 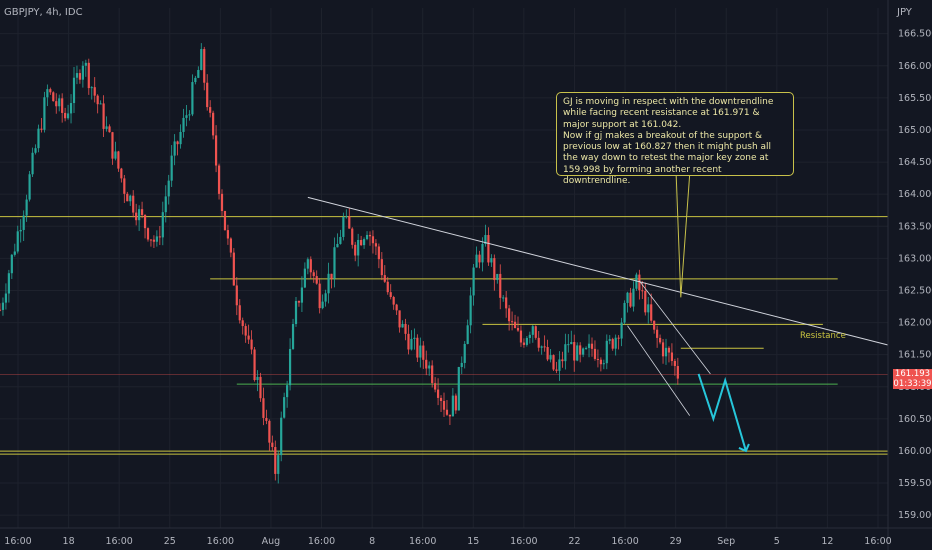 I want to click on time-tick-label: 8, so click(x=372, y=541).